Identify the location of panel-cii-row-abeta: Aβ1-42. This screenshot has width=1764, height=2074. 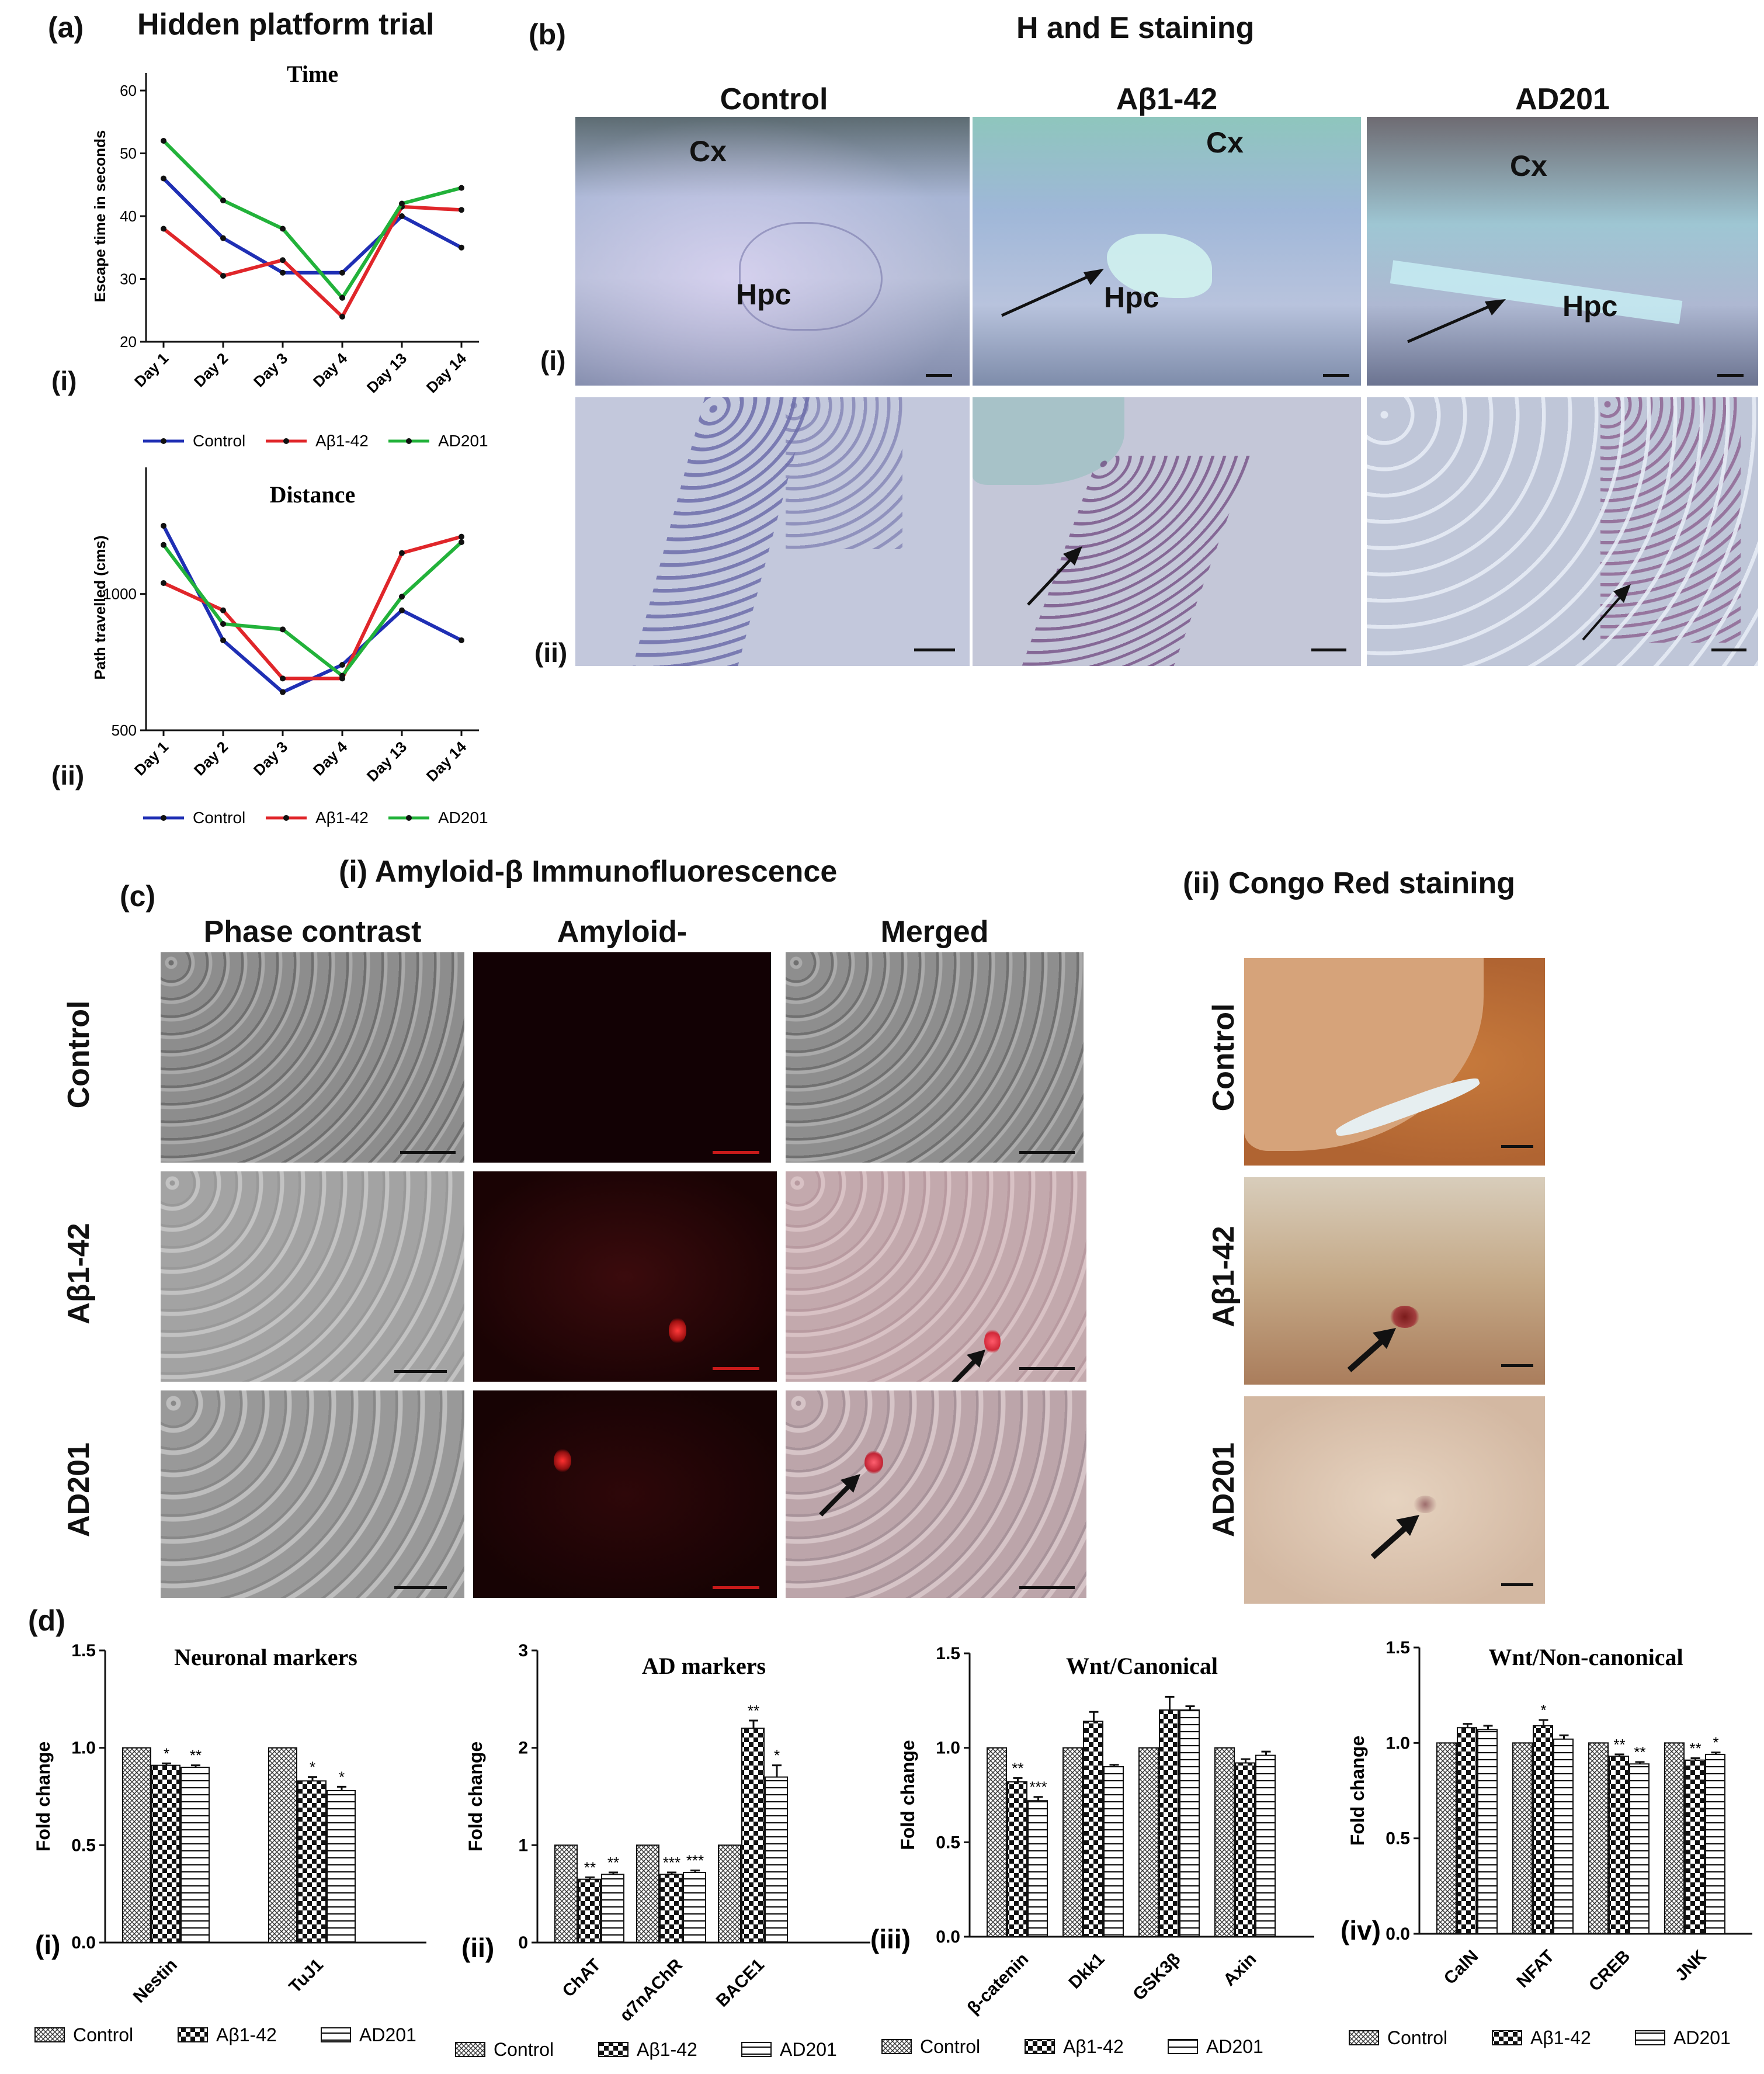
(1224, 1276).